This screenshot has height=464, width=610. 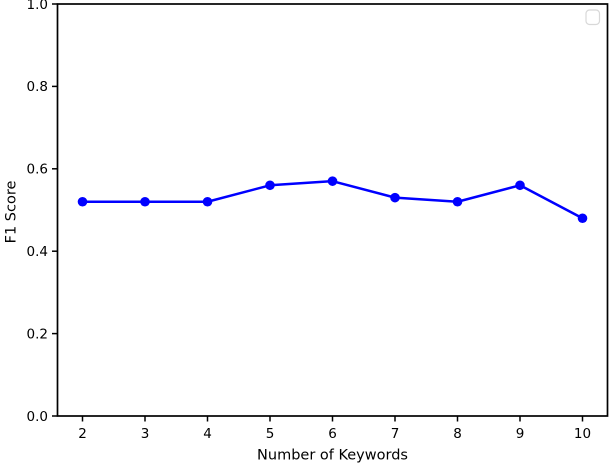 I want to click on x-tick-label: 8, so click(x=457, y=434).